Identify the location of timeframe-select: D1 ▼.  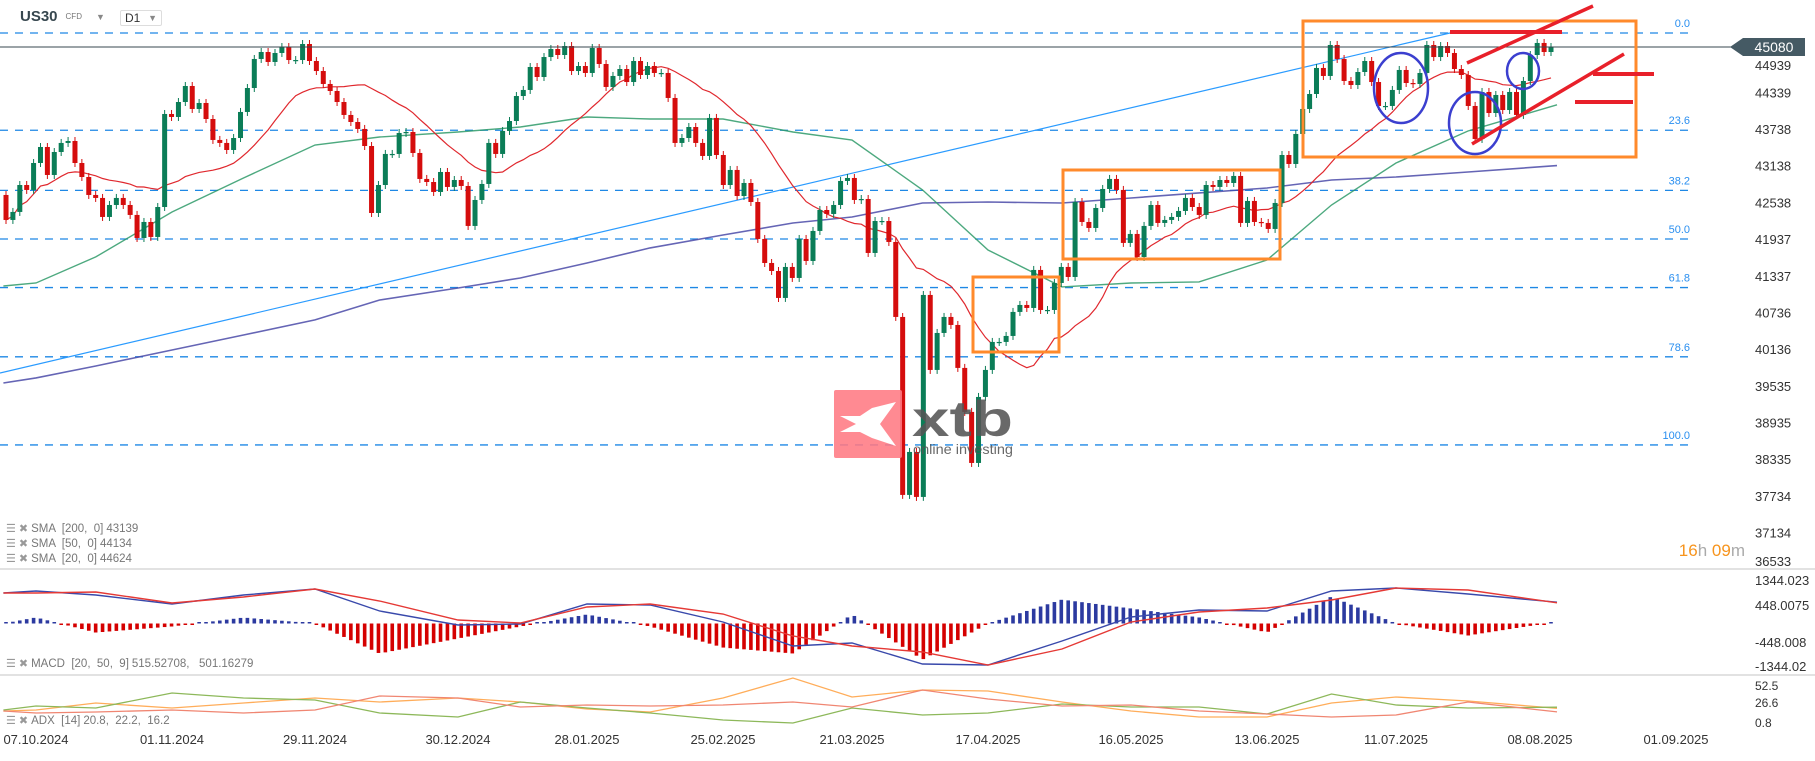
(141, 18).